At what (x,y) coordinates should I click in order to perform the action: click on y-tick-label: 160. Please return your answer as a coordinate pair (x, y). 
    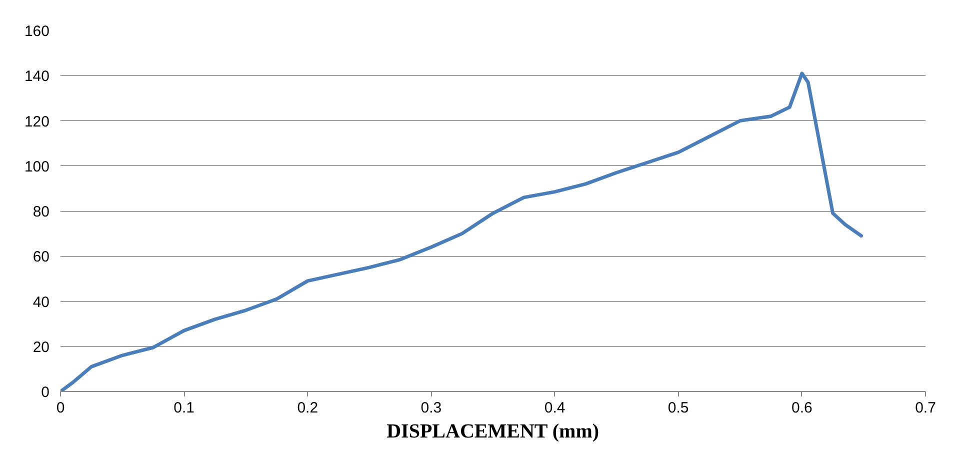
    Looking at the image, I should click on (37, 31).